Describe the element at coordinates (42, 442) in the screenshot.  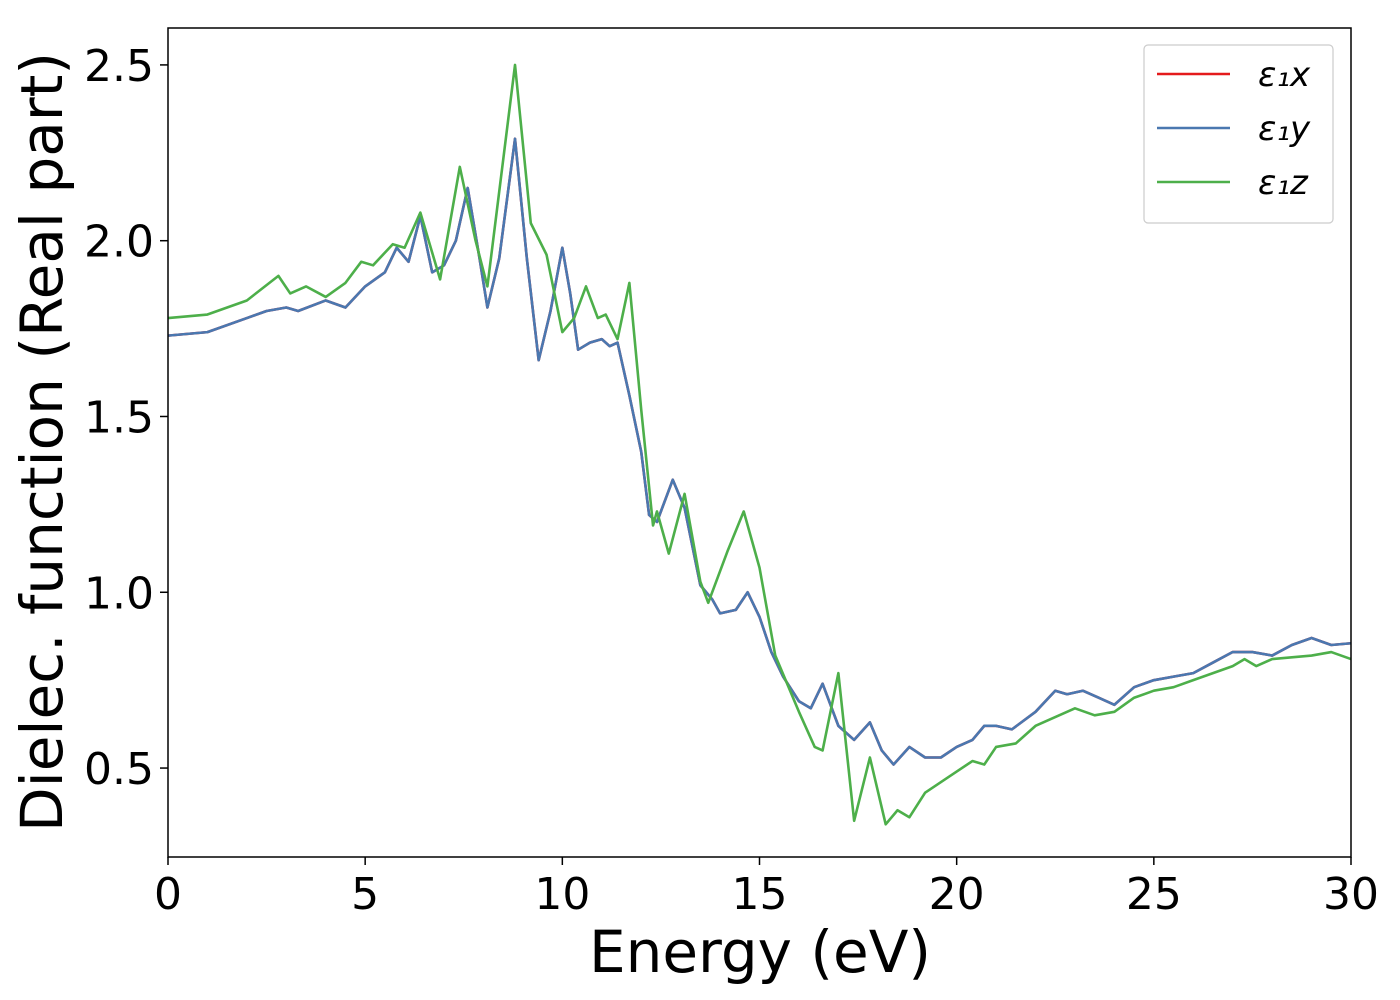
I see `y-axis-label: Dielec. function (Real part)` at that location.